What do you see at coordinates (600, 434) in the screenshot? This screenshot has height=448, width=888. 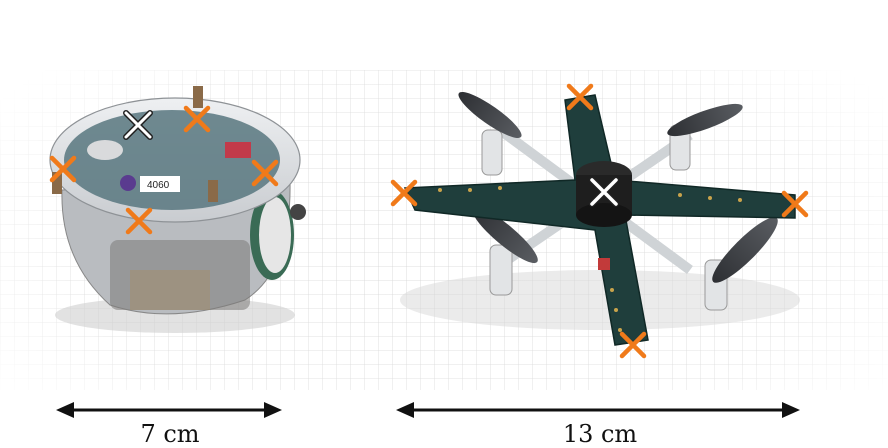 I see `right-dimension-label: 13 cm` at bounding box center [600, 434].